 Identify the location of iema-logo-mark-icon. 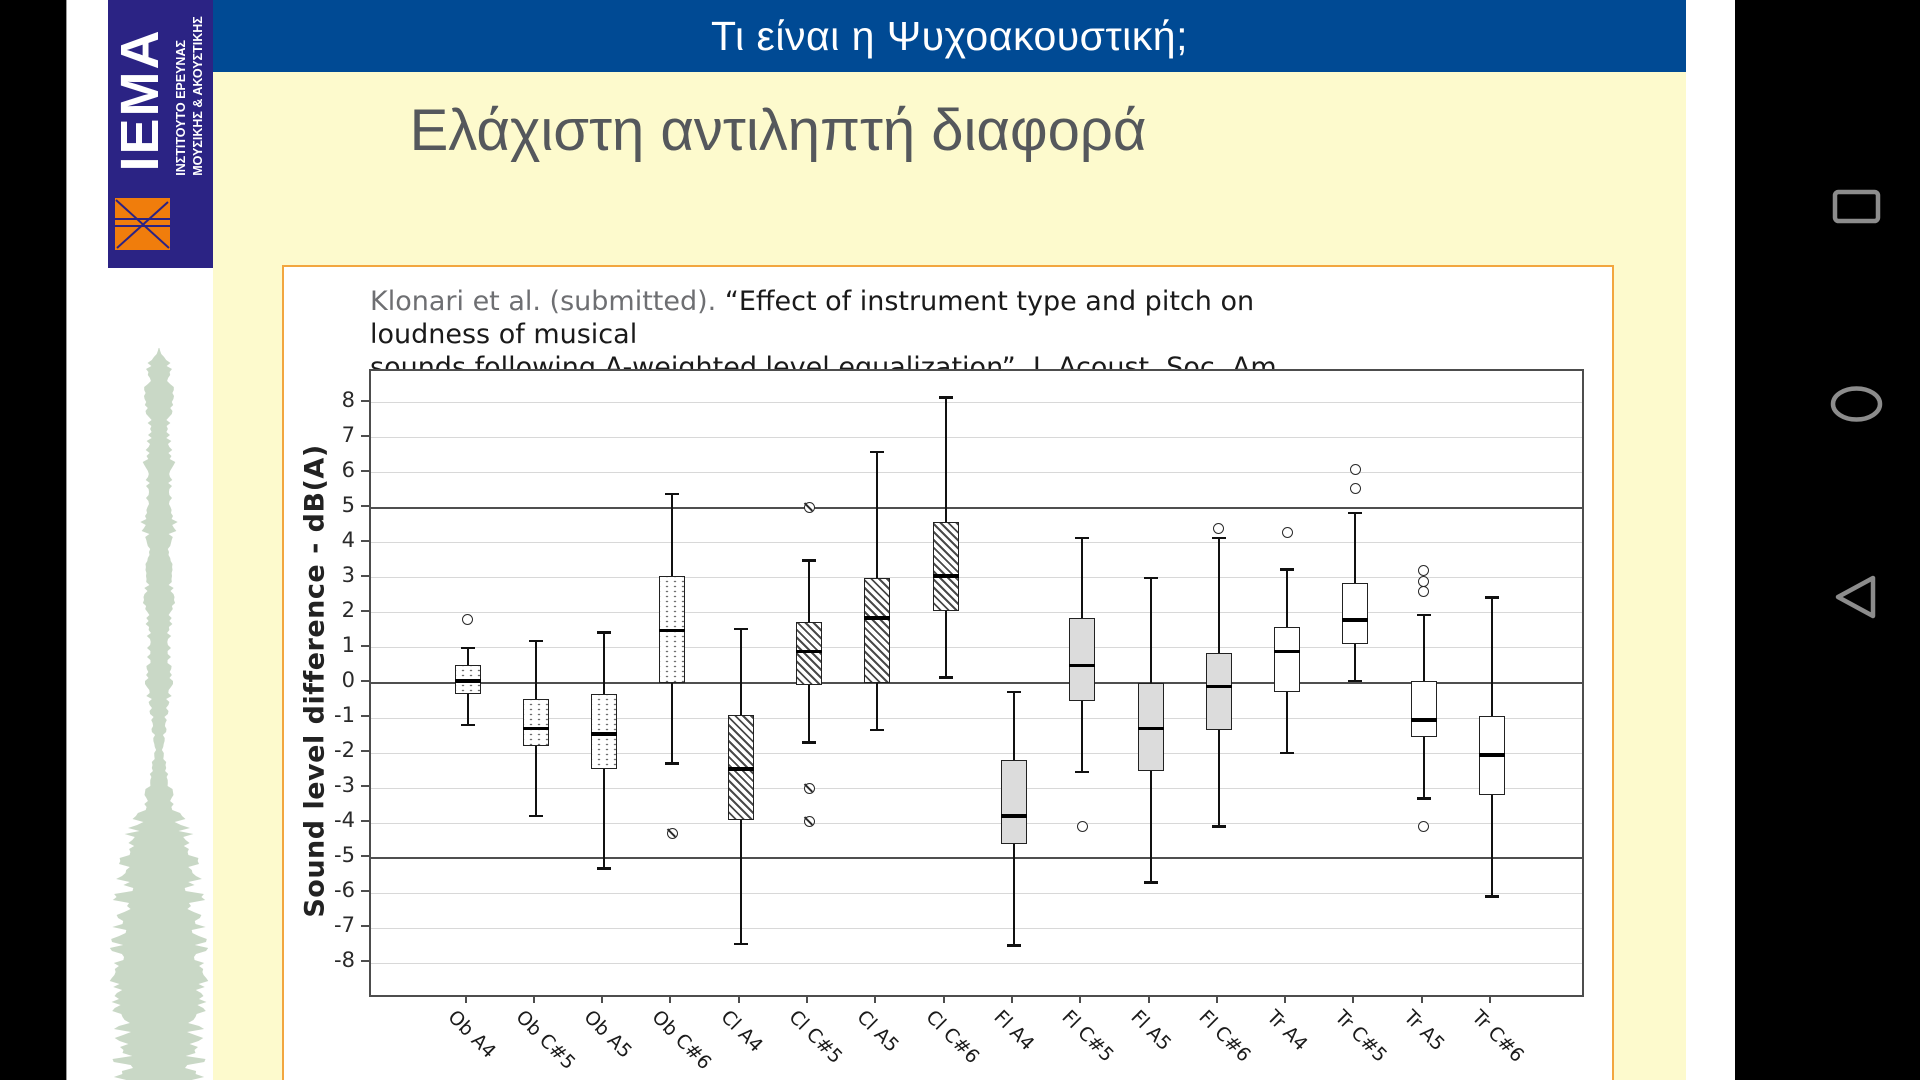
(142, 224).